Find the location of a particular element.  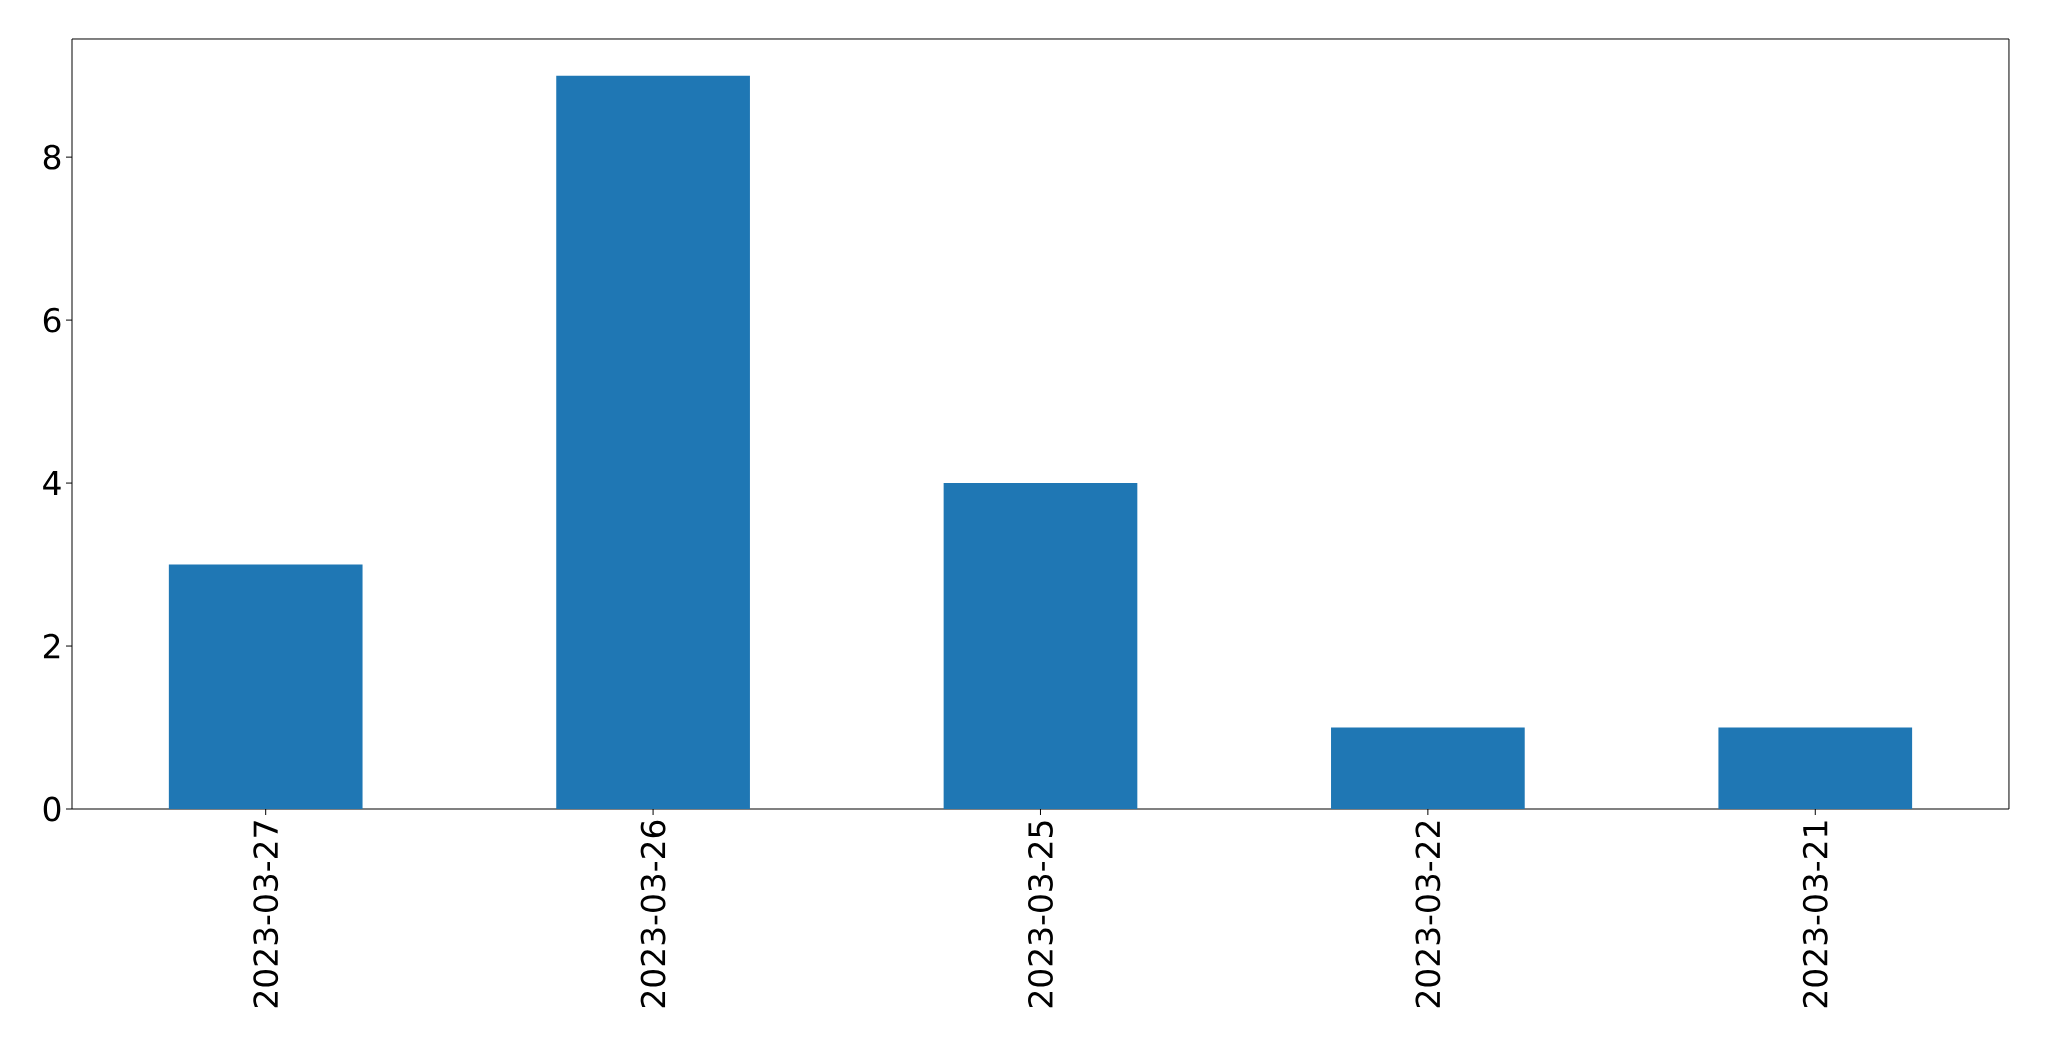

x-tick-label: 2023-03-25 is located at coordinates (1040, 914).